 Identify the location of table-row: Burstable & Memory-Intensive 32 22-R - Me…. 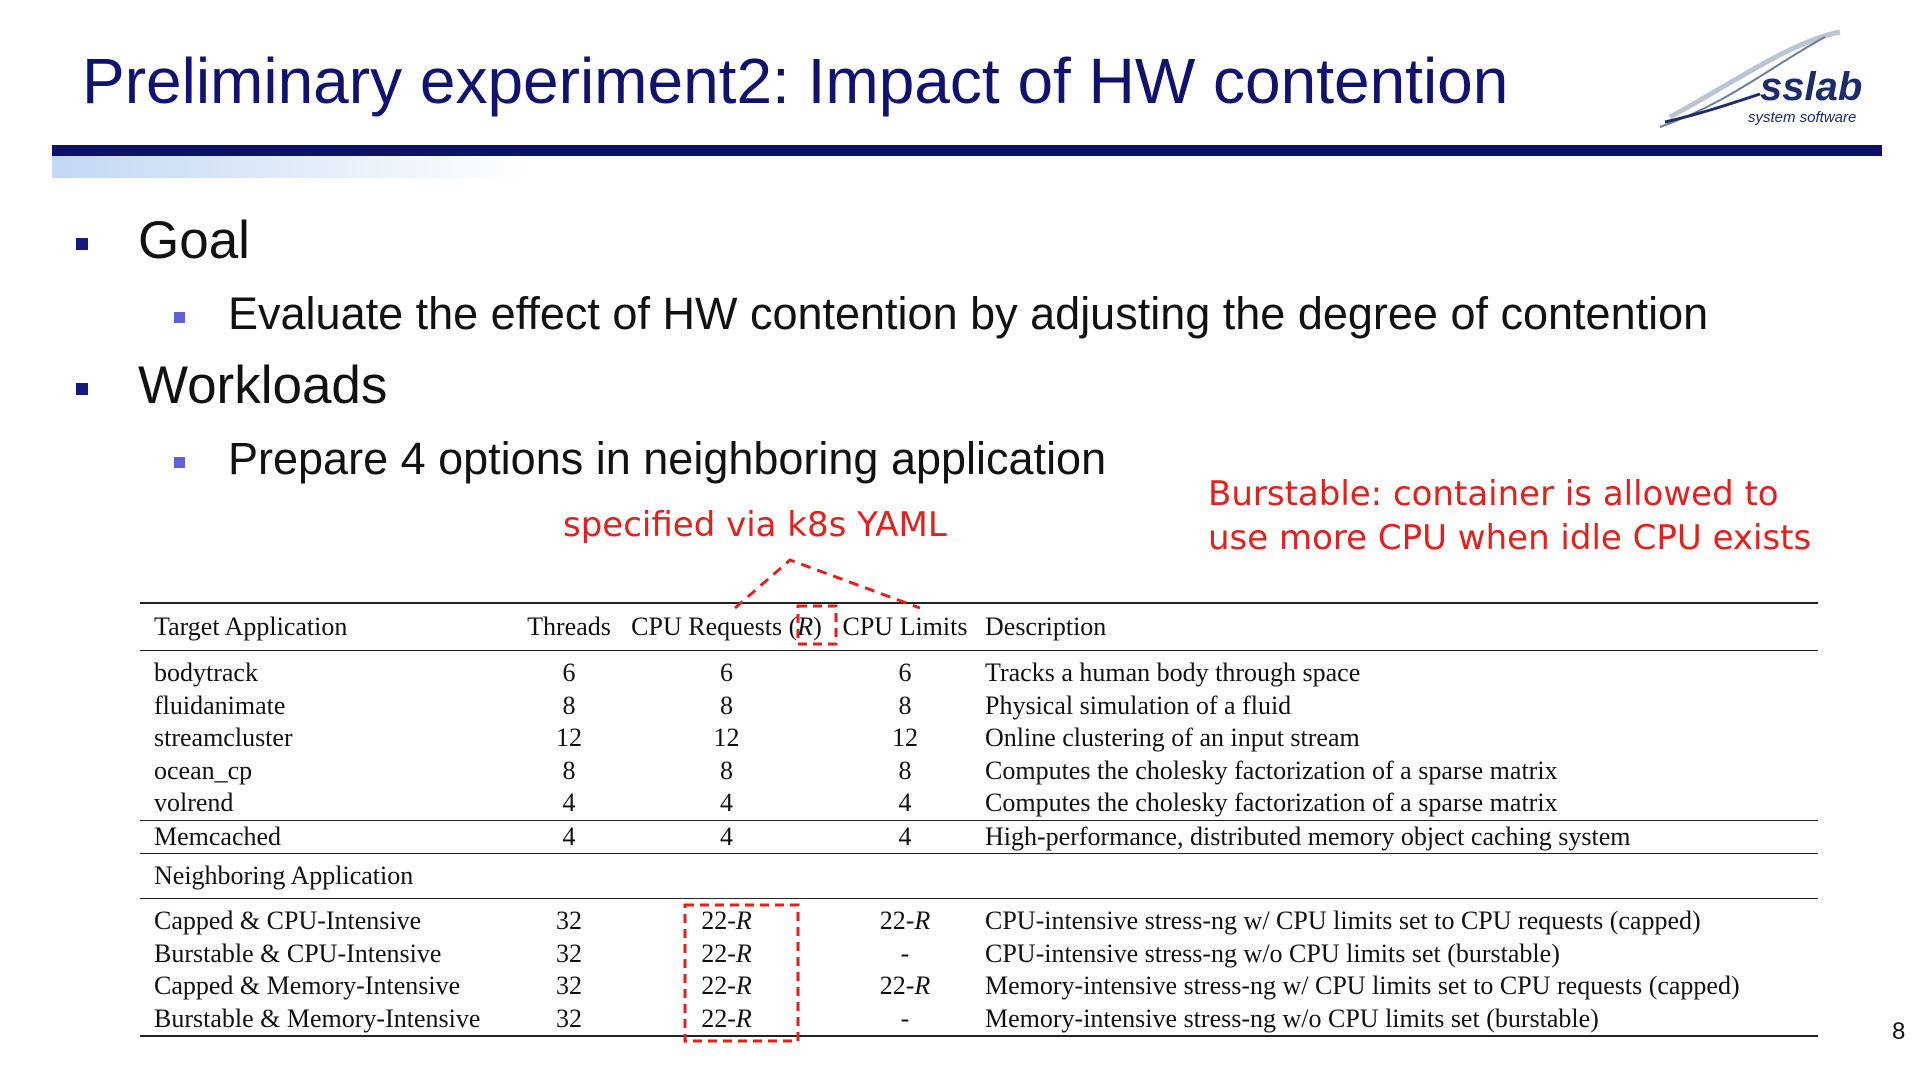
(979, 1019).